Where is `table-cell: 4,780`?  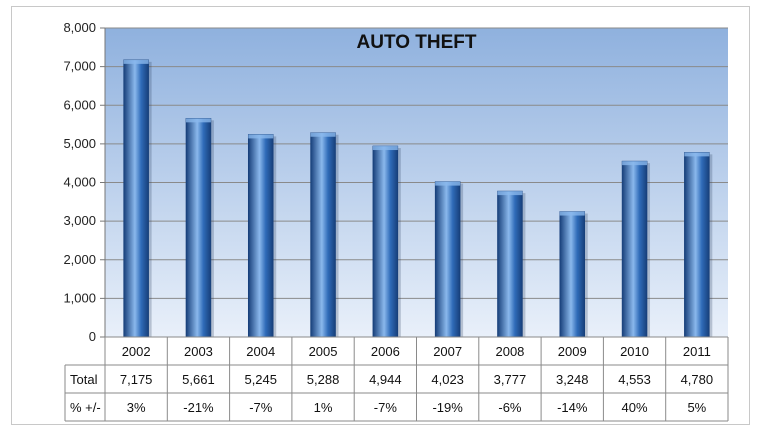 table-cell: 4,780 is located at coordinates (697, 379).